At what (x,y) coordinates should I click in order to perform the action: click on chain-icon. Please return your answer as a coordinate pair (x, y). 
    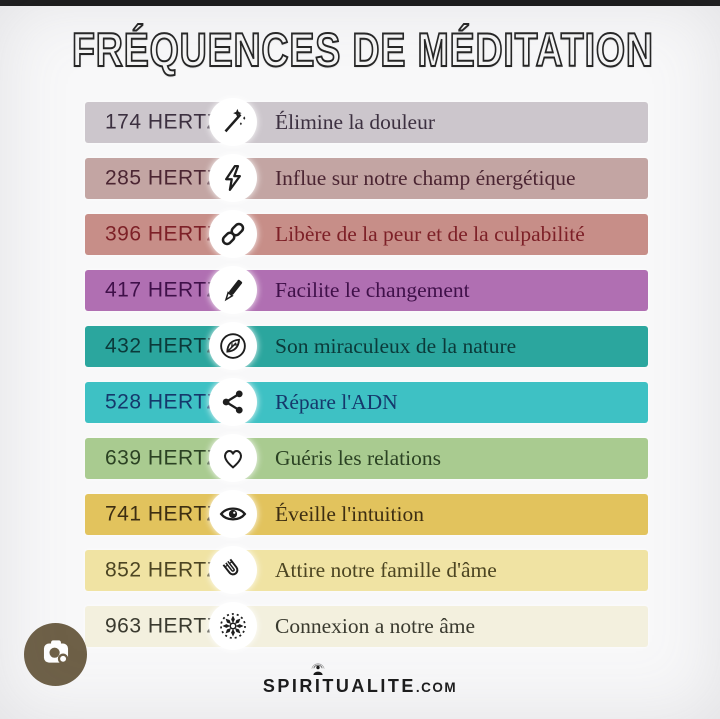
    Looking at the image, I should click on (233, 234).